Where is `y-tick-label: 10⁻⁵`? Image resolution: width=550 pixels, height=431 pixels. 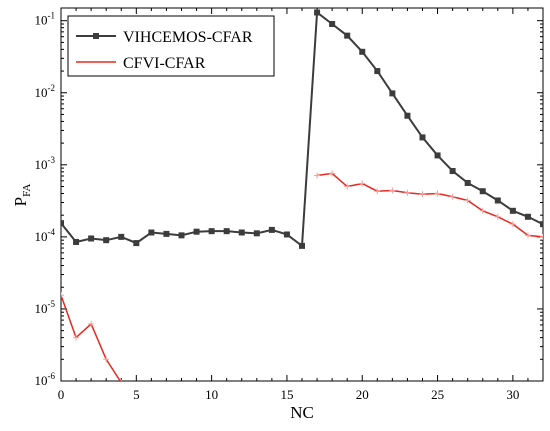 y-tick-label: 10⁻⁵ is located at coordinates (45, 307).